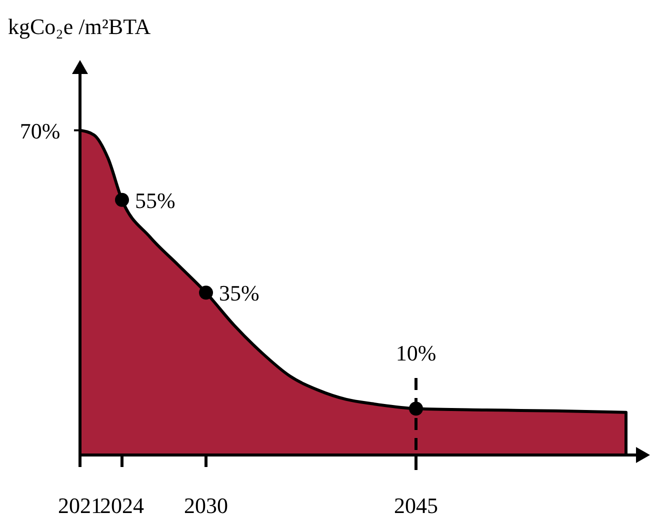 This screenshot has height=524, width=651. Describe the element at coordinates (239, 293) in the screenshot. I see `data-label: 35%` at that location.